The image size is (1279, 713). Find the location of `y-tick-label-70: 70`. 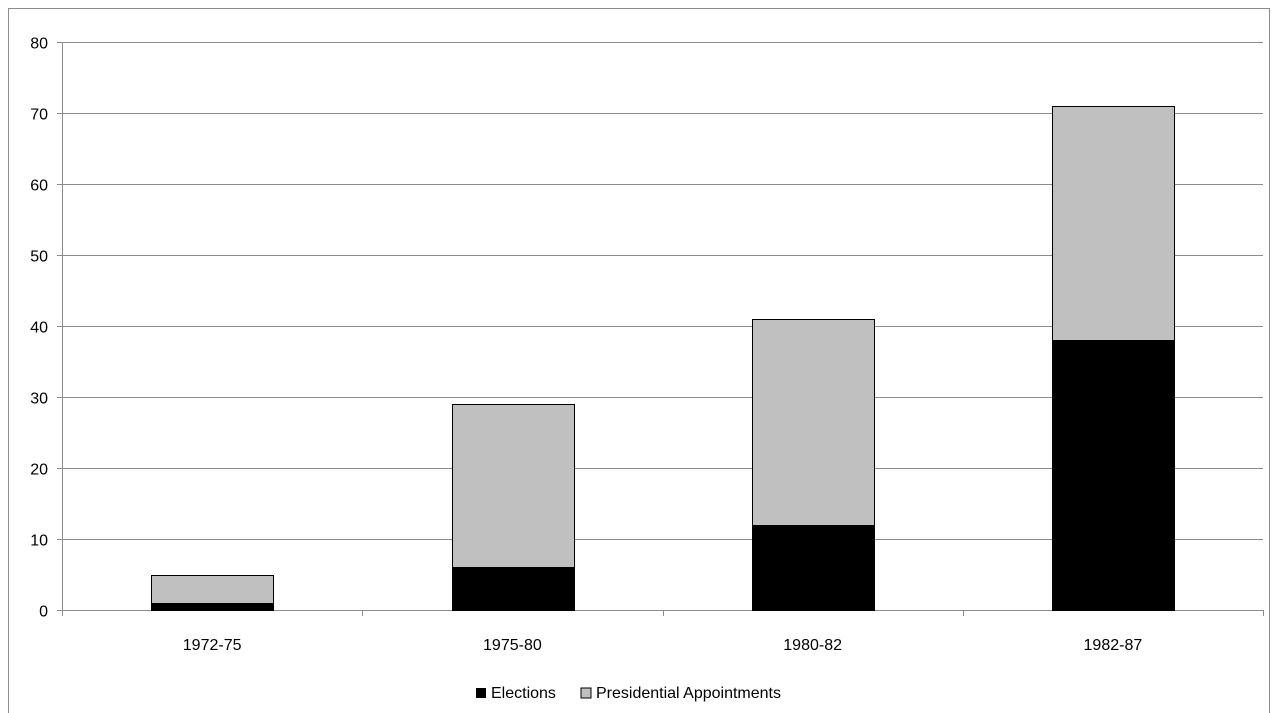

y-tick-label-70: 70 is located at coordinates (39, 115).